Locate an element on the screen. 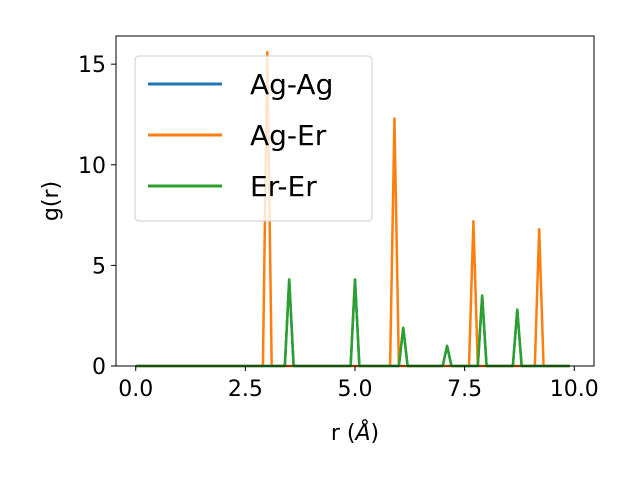 This screenshot has height=480, width=640. x-tick-label: 0.0 is located at coordinates (135, 389).